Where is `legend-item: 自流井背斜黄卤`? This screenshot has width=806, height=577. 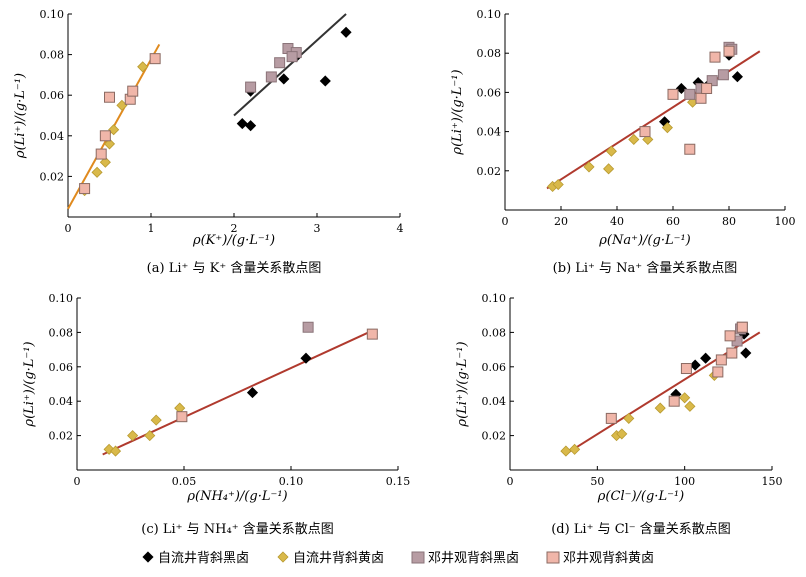 legend-item: 自流井背斜黄卤 is located at coordinates (330, 558).